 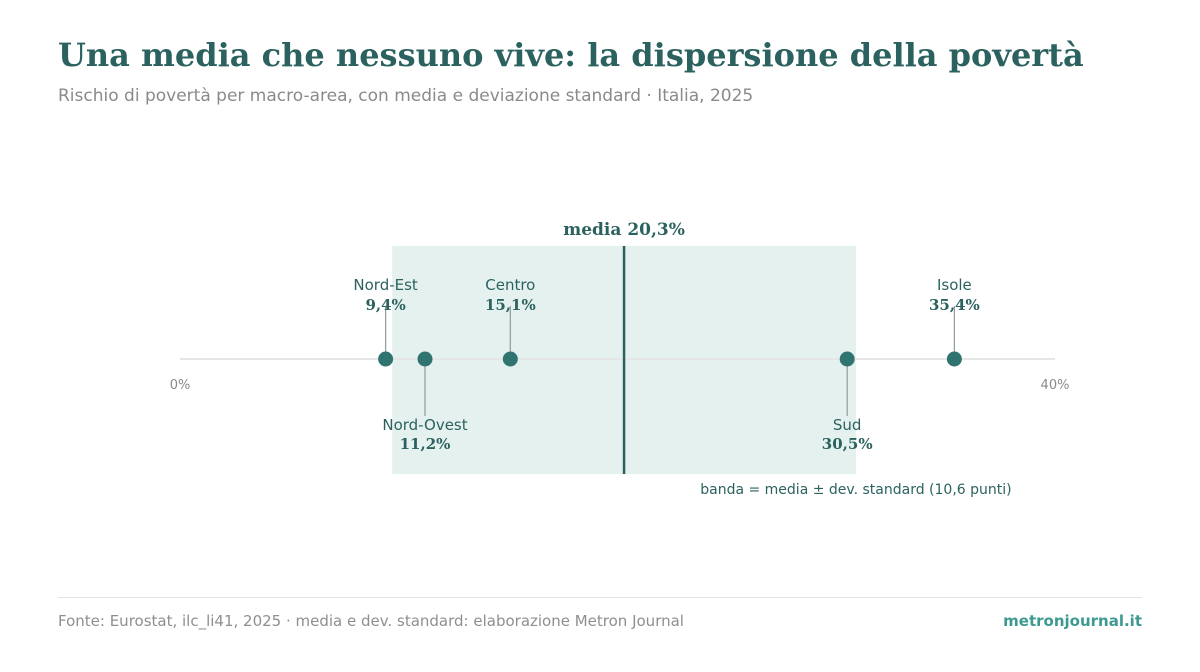 I want to click on point-value-label: 15,1%, so click(x=510, y=305).